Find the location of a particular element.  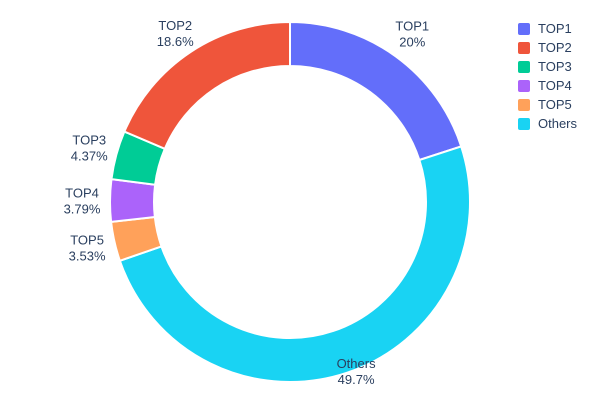

legend-swatch-top1 is located at coordinates (524, 29).